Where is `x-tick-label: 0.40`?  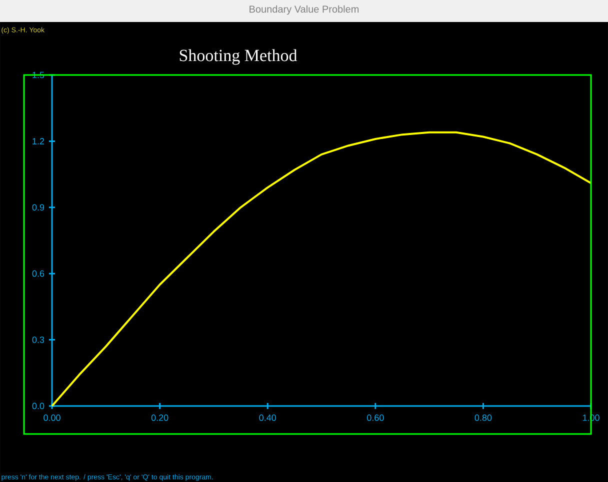
x-tick-label: 0.40 is located at coordinates (267, 417).